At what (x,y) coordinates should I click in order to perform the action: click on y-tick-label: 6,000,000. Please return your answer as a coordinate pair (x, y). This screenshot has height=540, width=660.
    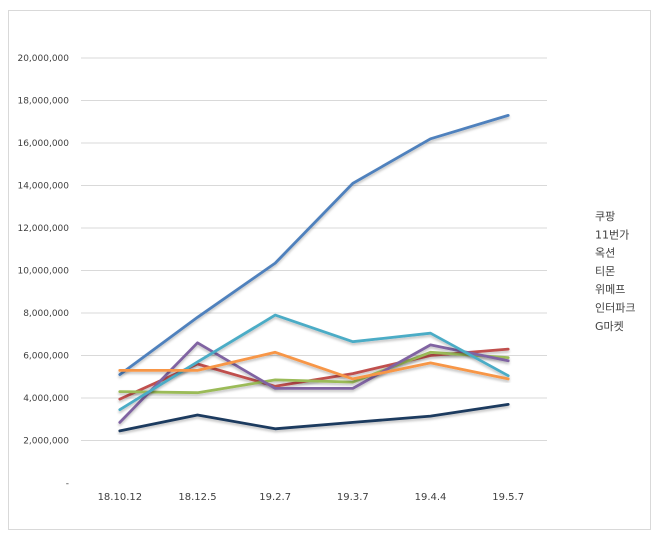
    Looking at the image, I should click on (46, 357).